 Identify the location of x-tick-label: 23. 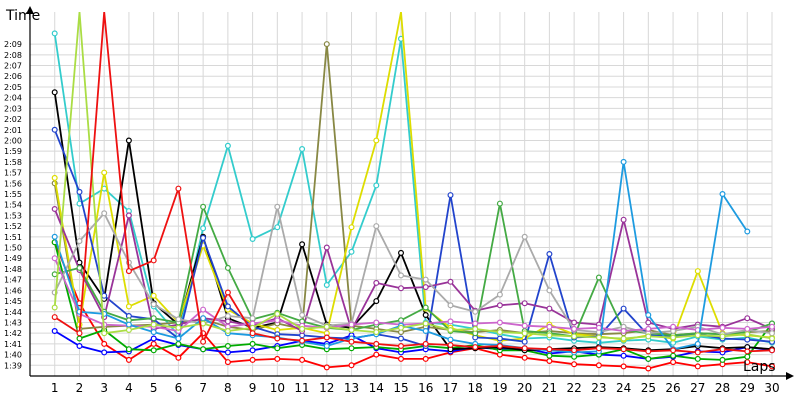
(598, 388).